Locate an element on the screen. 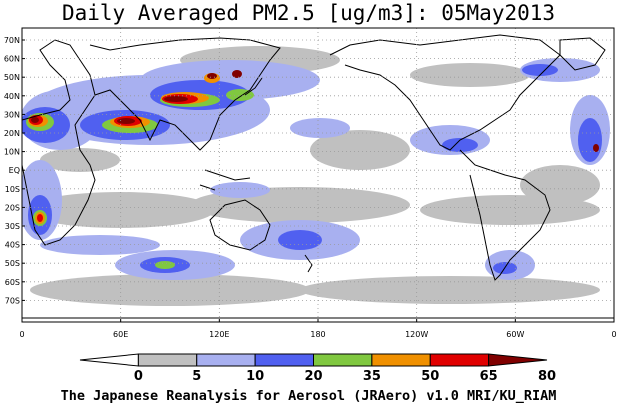 The image size is (617, 410). colorbar: 0 5 10 20 35 50 65 80 is located at coordinates (317, 368).